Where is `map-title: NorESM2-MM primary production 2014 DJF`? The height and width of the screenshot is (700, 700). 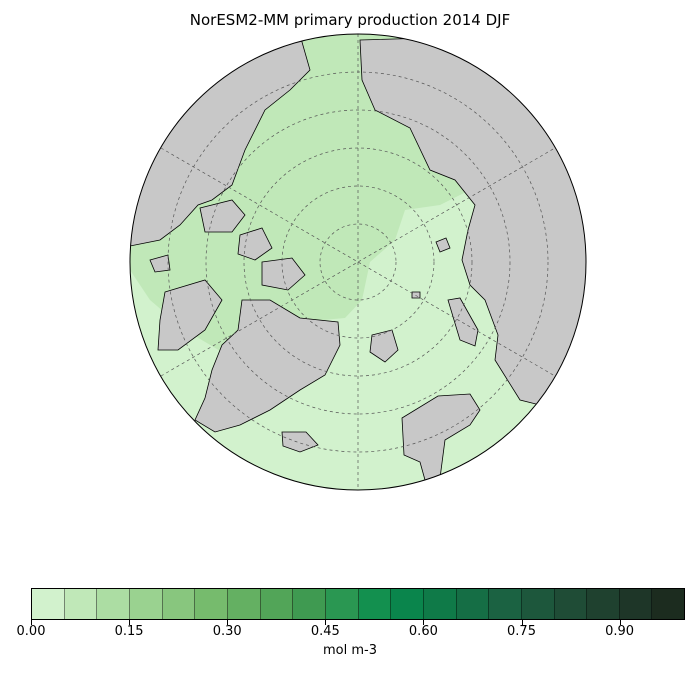 map-title: NorESM2-MM primary production 2014 DJF is located at coordinates (350, 20).